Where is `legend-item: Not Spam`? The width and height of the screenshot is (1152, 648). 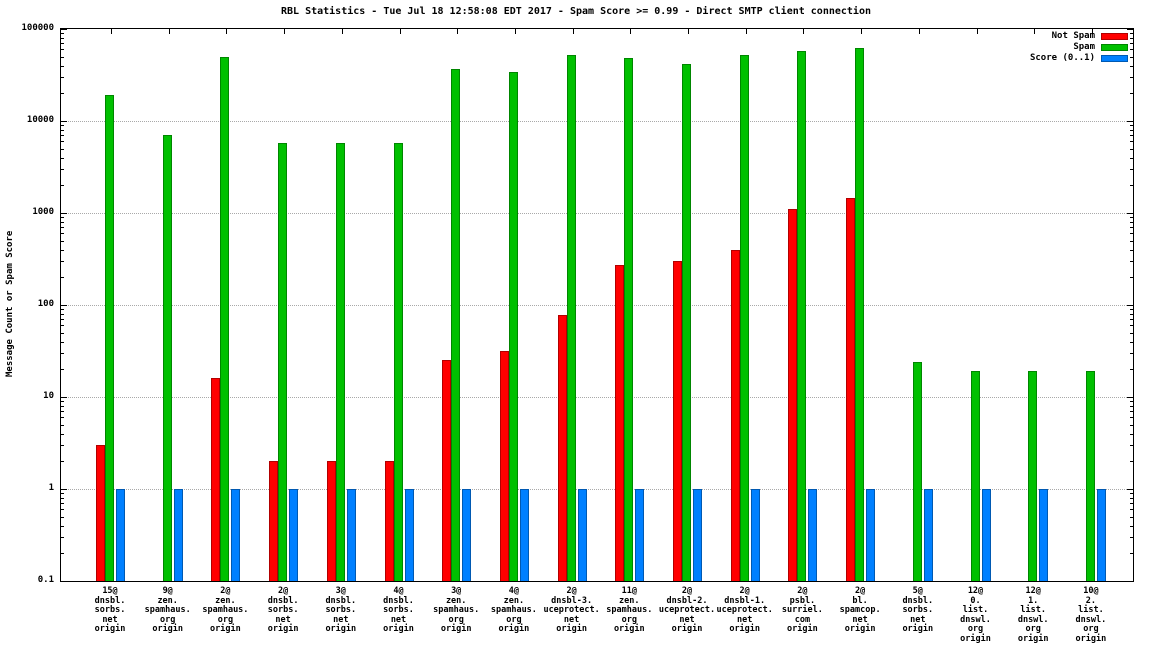
legend-item: Not Spam is located at coordinates (1090, 36).